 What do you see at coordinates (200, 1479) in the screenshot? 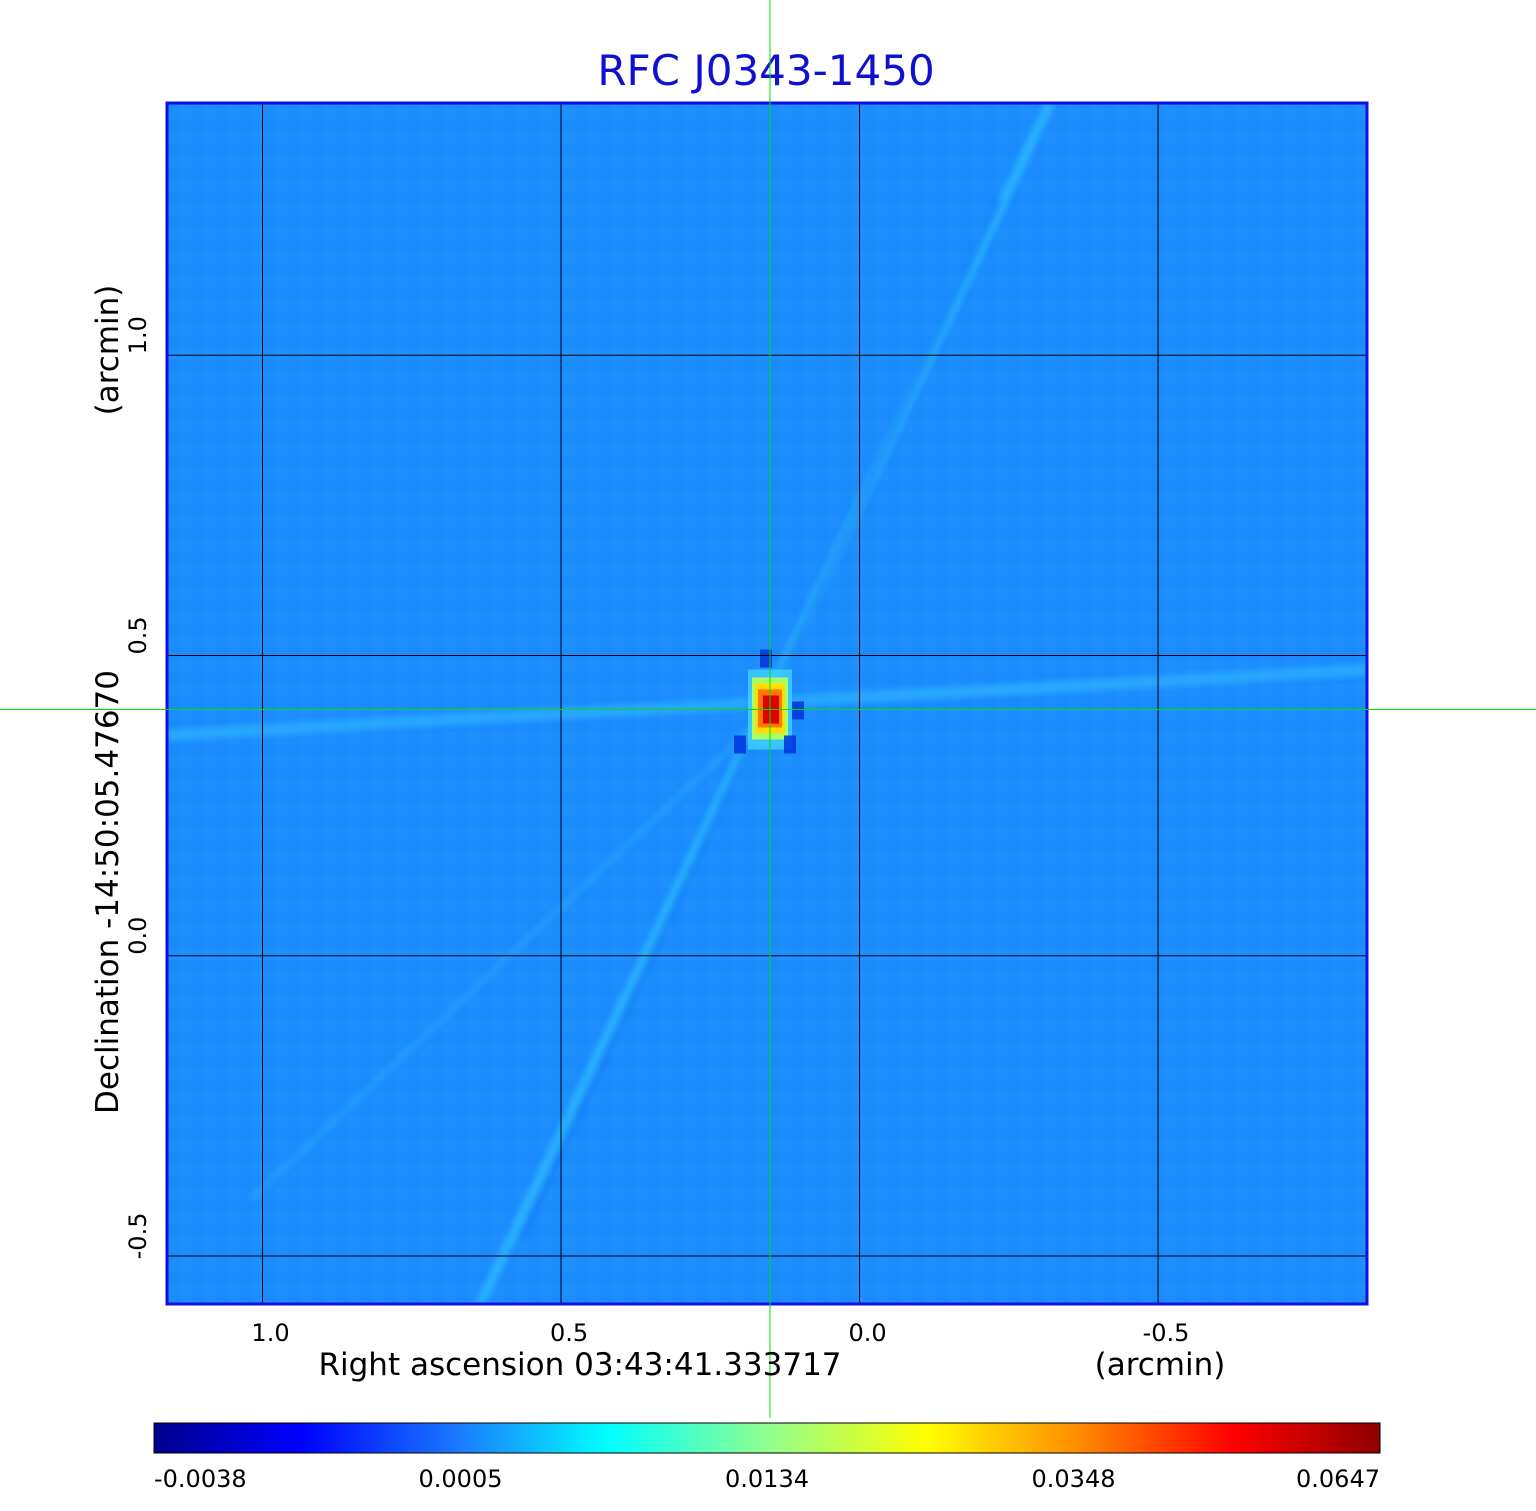
I see `colorbar-tick-label: -0.0038` at bounding box center [200, 1479].